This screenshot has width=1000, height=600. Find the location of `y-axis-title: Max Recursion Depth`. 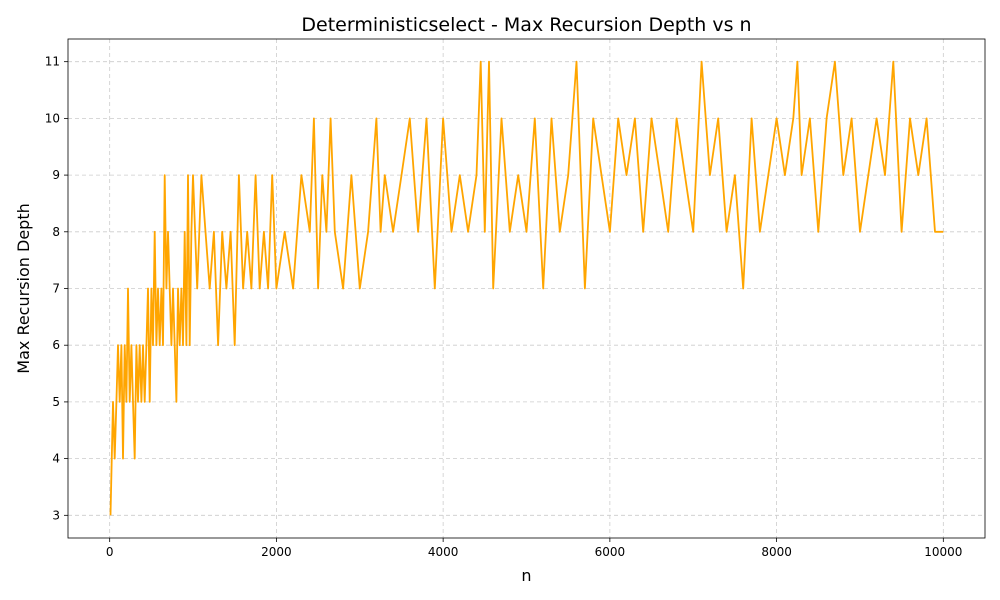

y-axis-title: Max Recursion Depth is located at coordinates (23, 288).